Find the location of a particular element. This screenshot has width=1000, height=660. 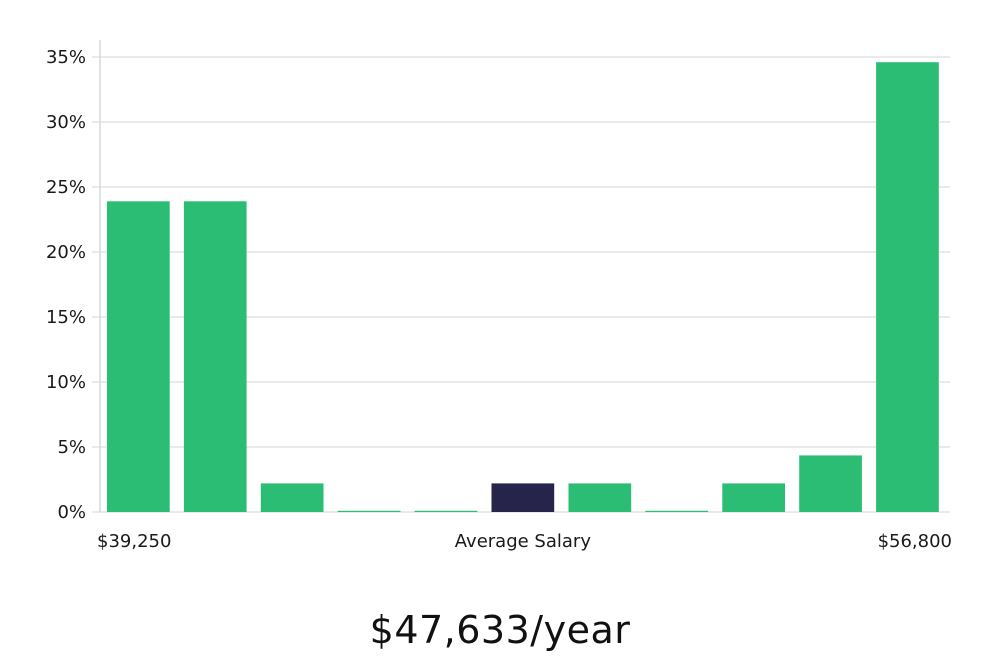

bar-average-salary is located at coordinates (523, 497).